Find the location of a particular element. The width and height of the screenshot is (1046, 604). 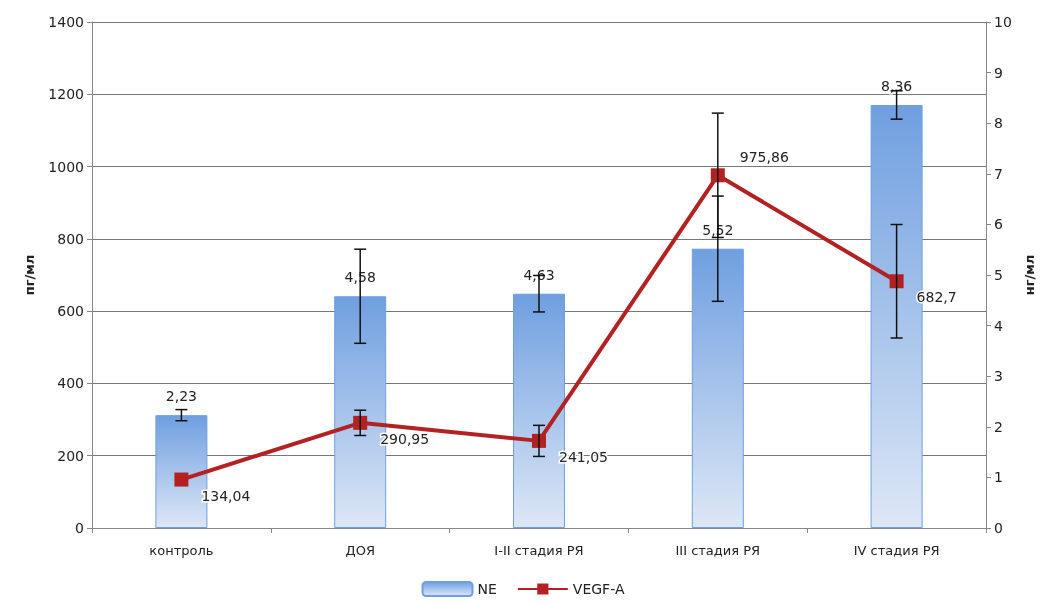

y2-tick-label: 10 is located at coordinates (1003, 22).